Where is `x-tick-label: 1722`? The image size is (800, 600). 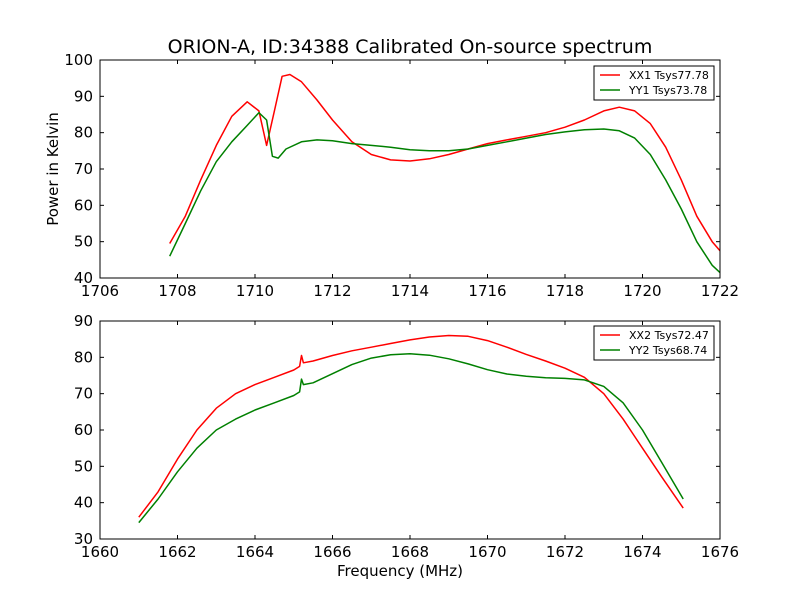 x-tick-label: 1722 is located at coordinates (720, 291).